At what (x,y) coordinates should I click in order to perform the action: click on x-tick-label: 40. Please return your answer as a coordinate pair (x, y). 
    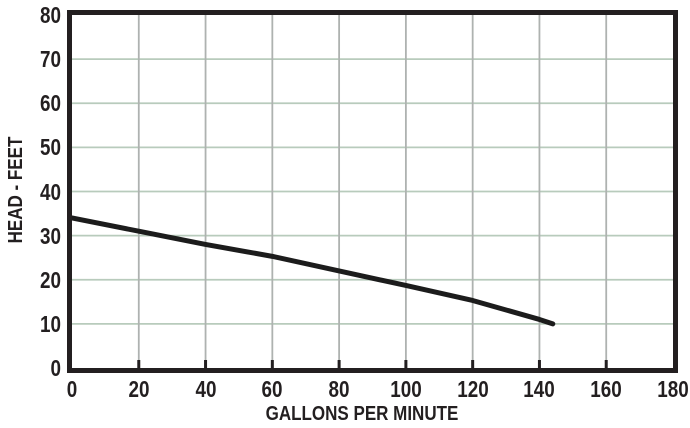
    Looking at the image, I should click on (206, 389).